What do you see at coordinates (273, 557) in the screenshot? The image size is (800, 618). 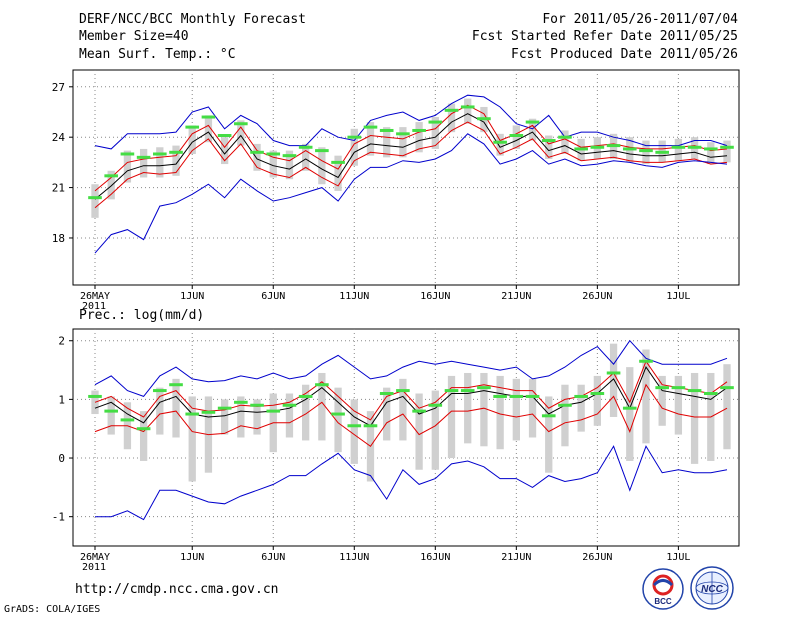 I see `x-tick-label: 6JUN` at bounding box center [273, 557].